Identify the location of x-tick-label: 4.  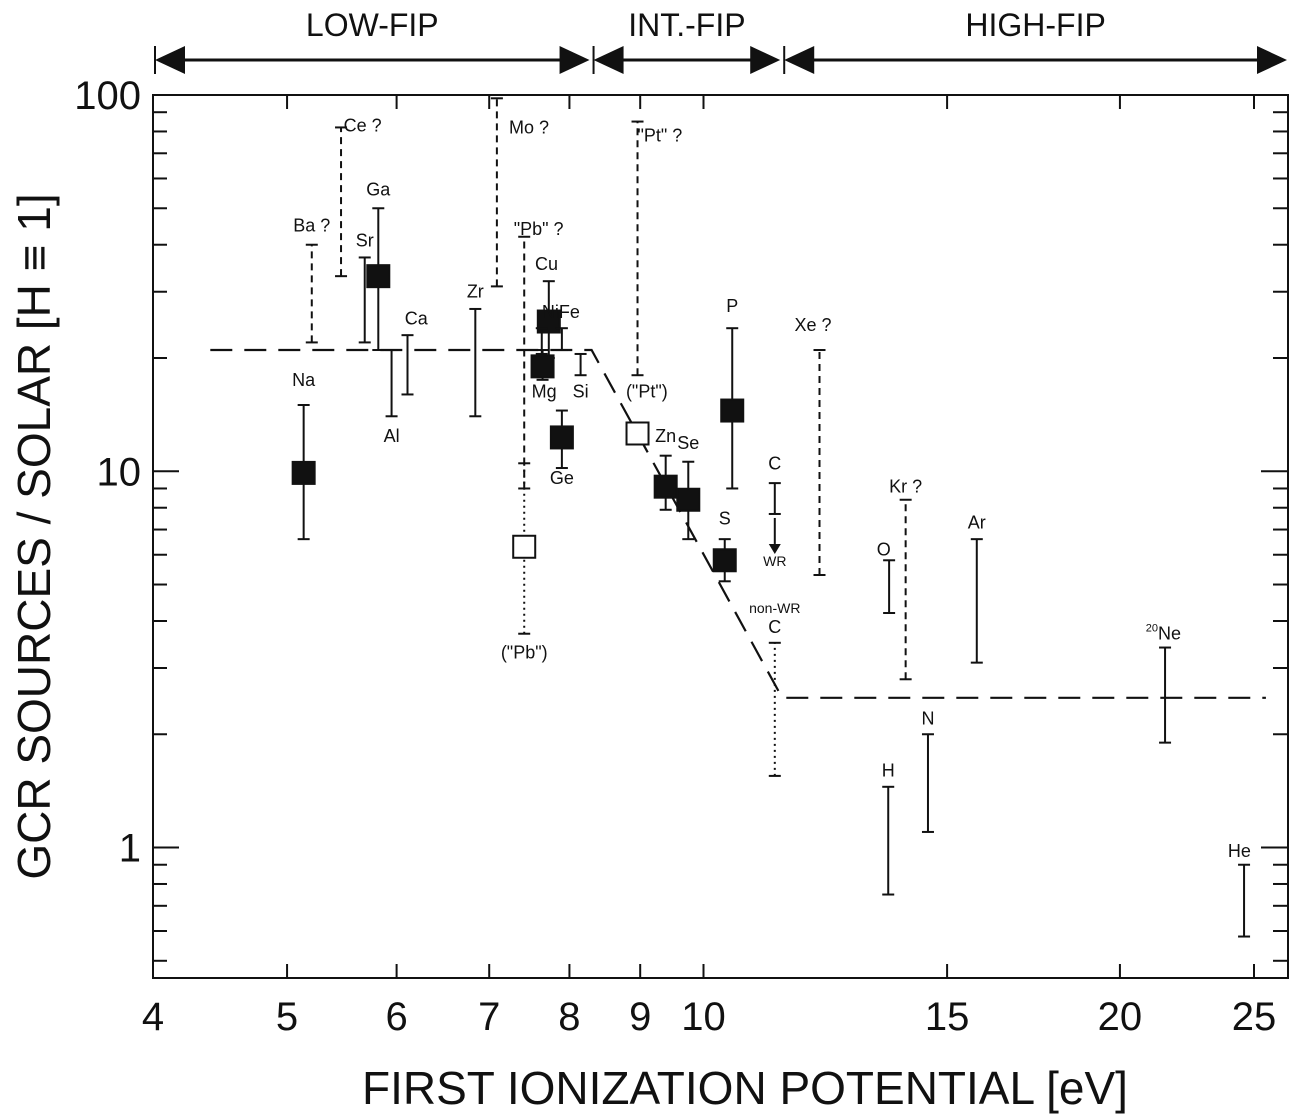
(153, 1017).